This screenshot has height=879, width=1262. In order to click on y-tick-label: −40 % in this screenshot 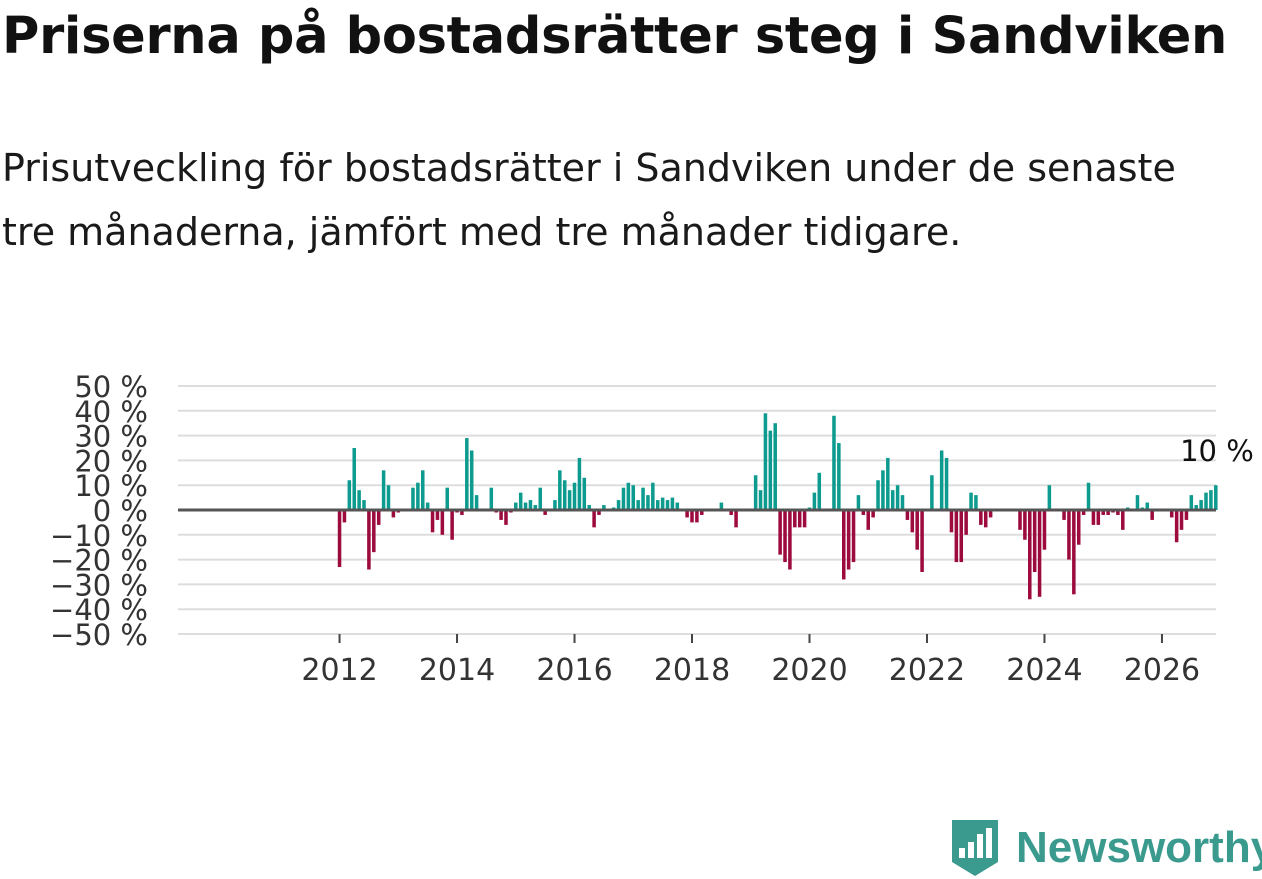, I will do `click(99, 610)`.